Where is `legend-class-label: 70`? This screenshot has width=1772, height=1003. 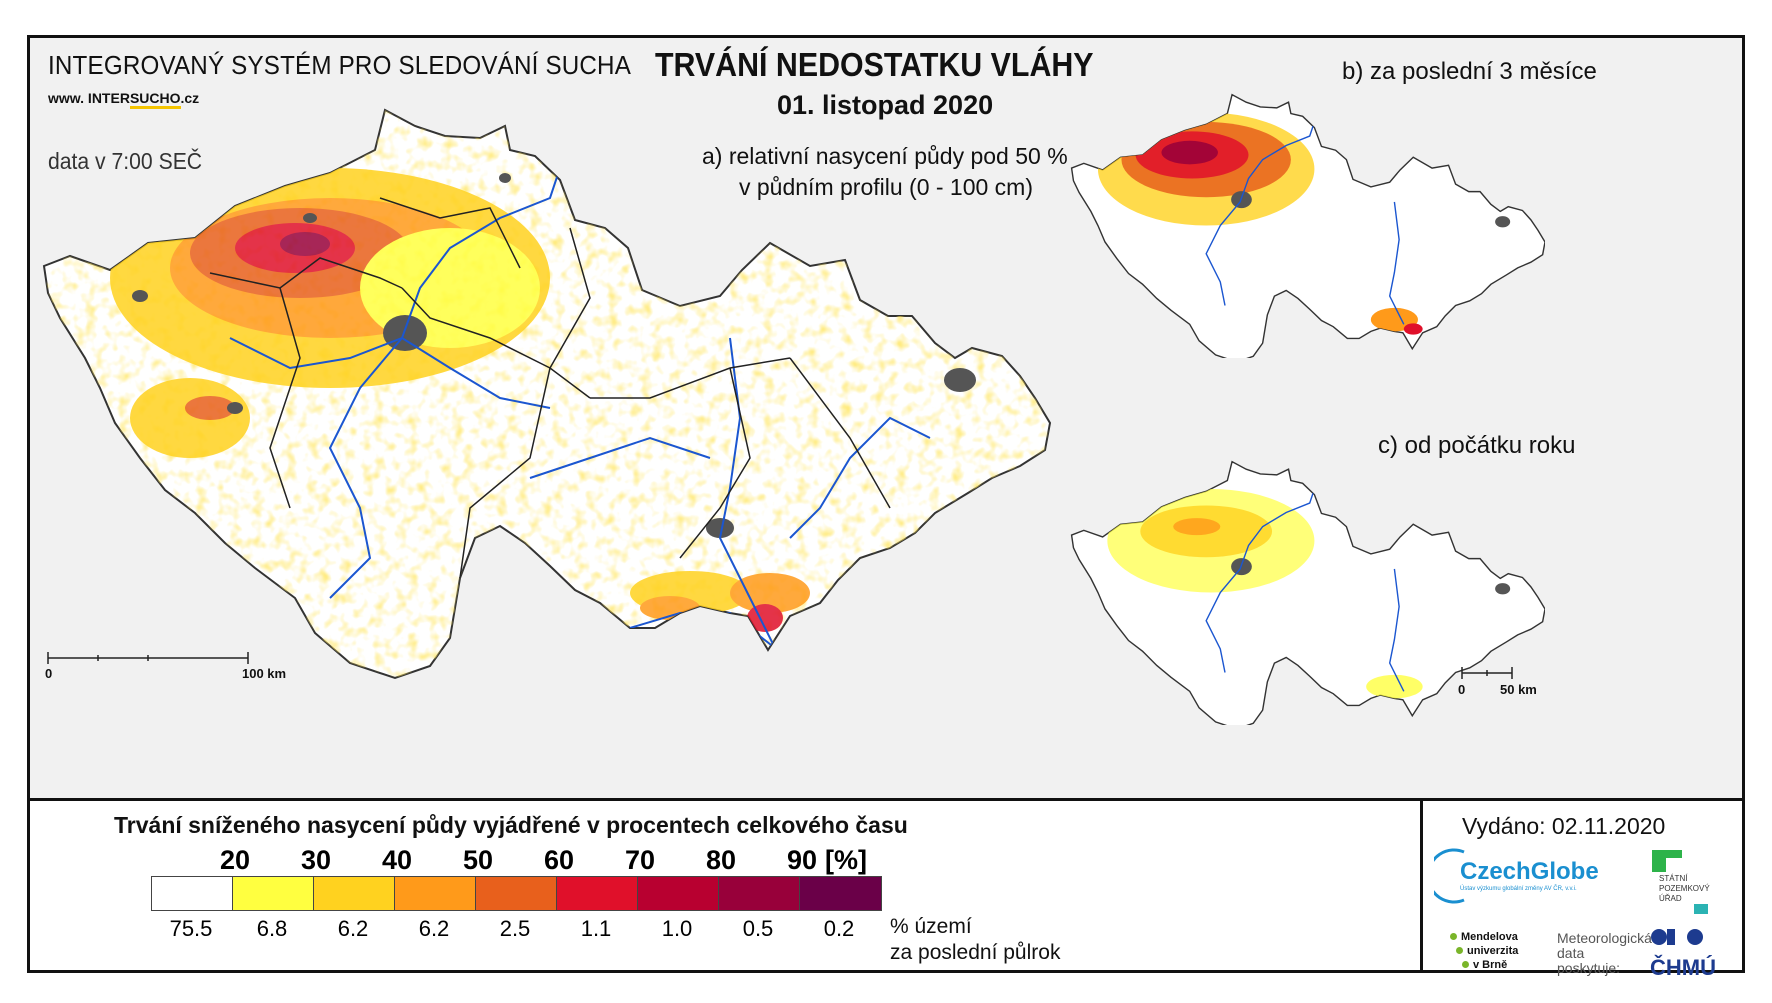
legend-class-label: 70 is located at coordinates (640, 860).